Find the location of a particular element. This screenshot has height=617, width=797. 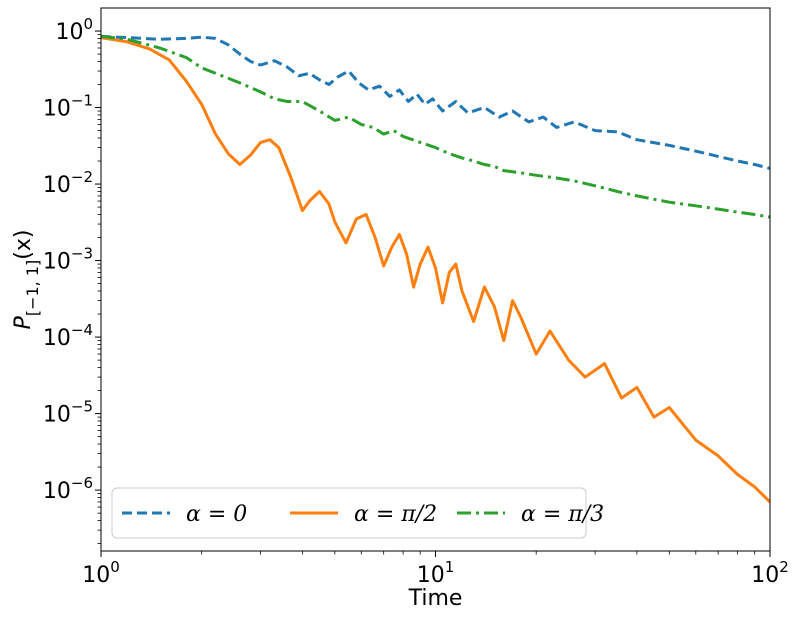

y-tick-label: 10⁻⁵ is located at coordinates (68, 413).